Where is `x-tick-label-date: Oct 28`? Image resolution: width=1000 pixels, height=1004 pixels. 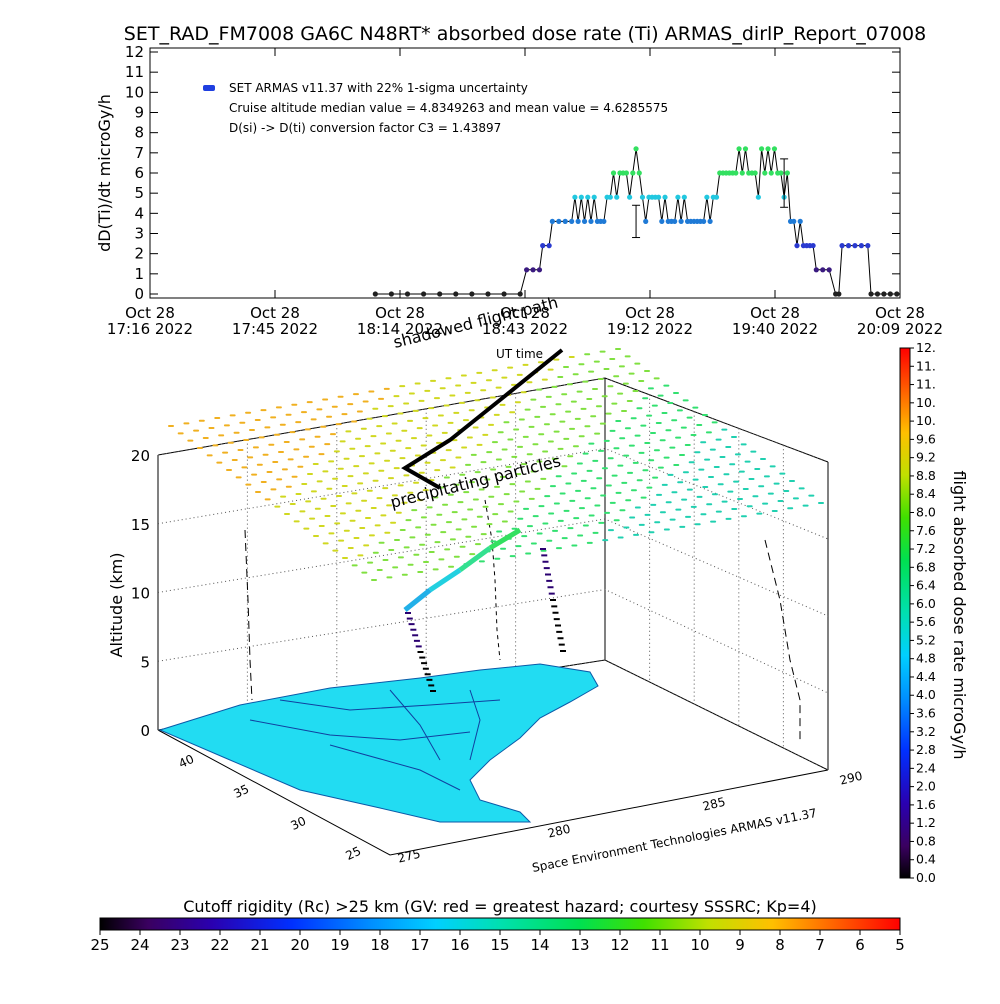 x-tick-label-date: Oct 28 is located at coordinates (150, 313).